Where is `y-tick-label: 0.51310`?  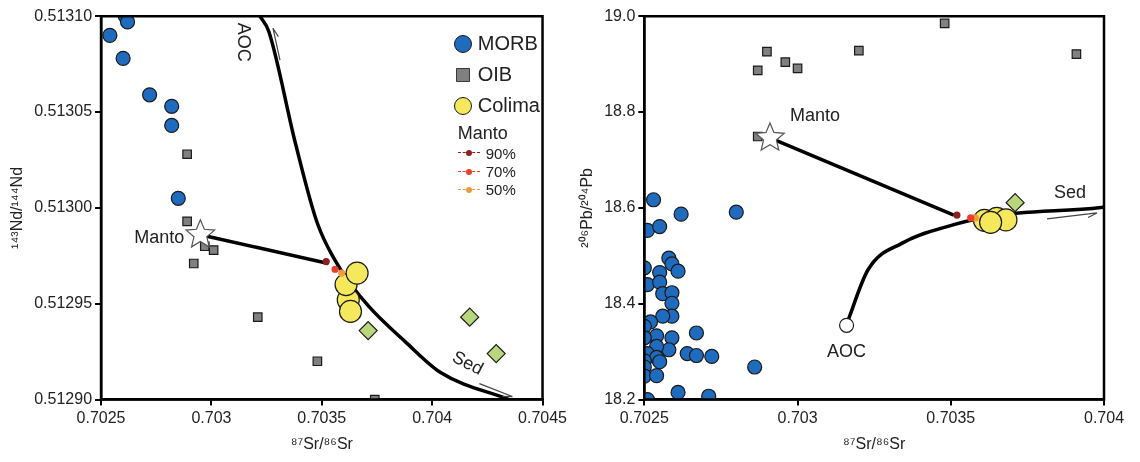
y-tick-label: 0.51310 is located at coordinates (63, 15).